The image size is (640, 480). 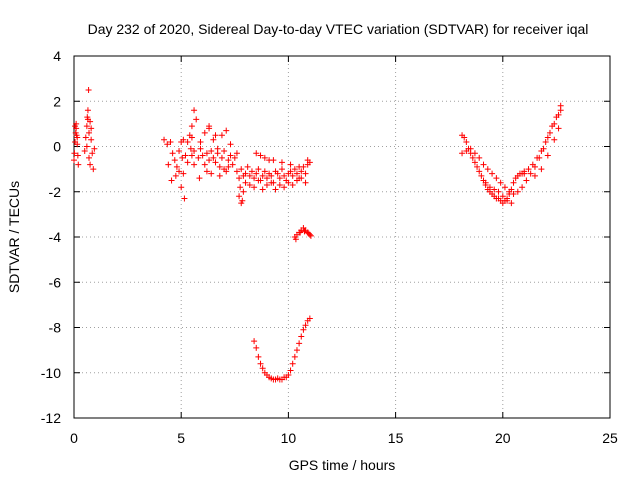 What do you see at coordinates (511, 154) in the screenshot?
I see `series-evening-arcs` at bounding box center [511, 154].